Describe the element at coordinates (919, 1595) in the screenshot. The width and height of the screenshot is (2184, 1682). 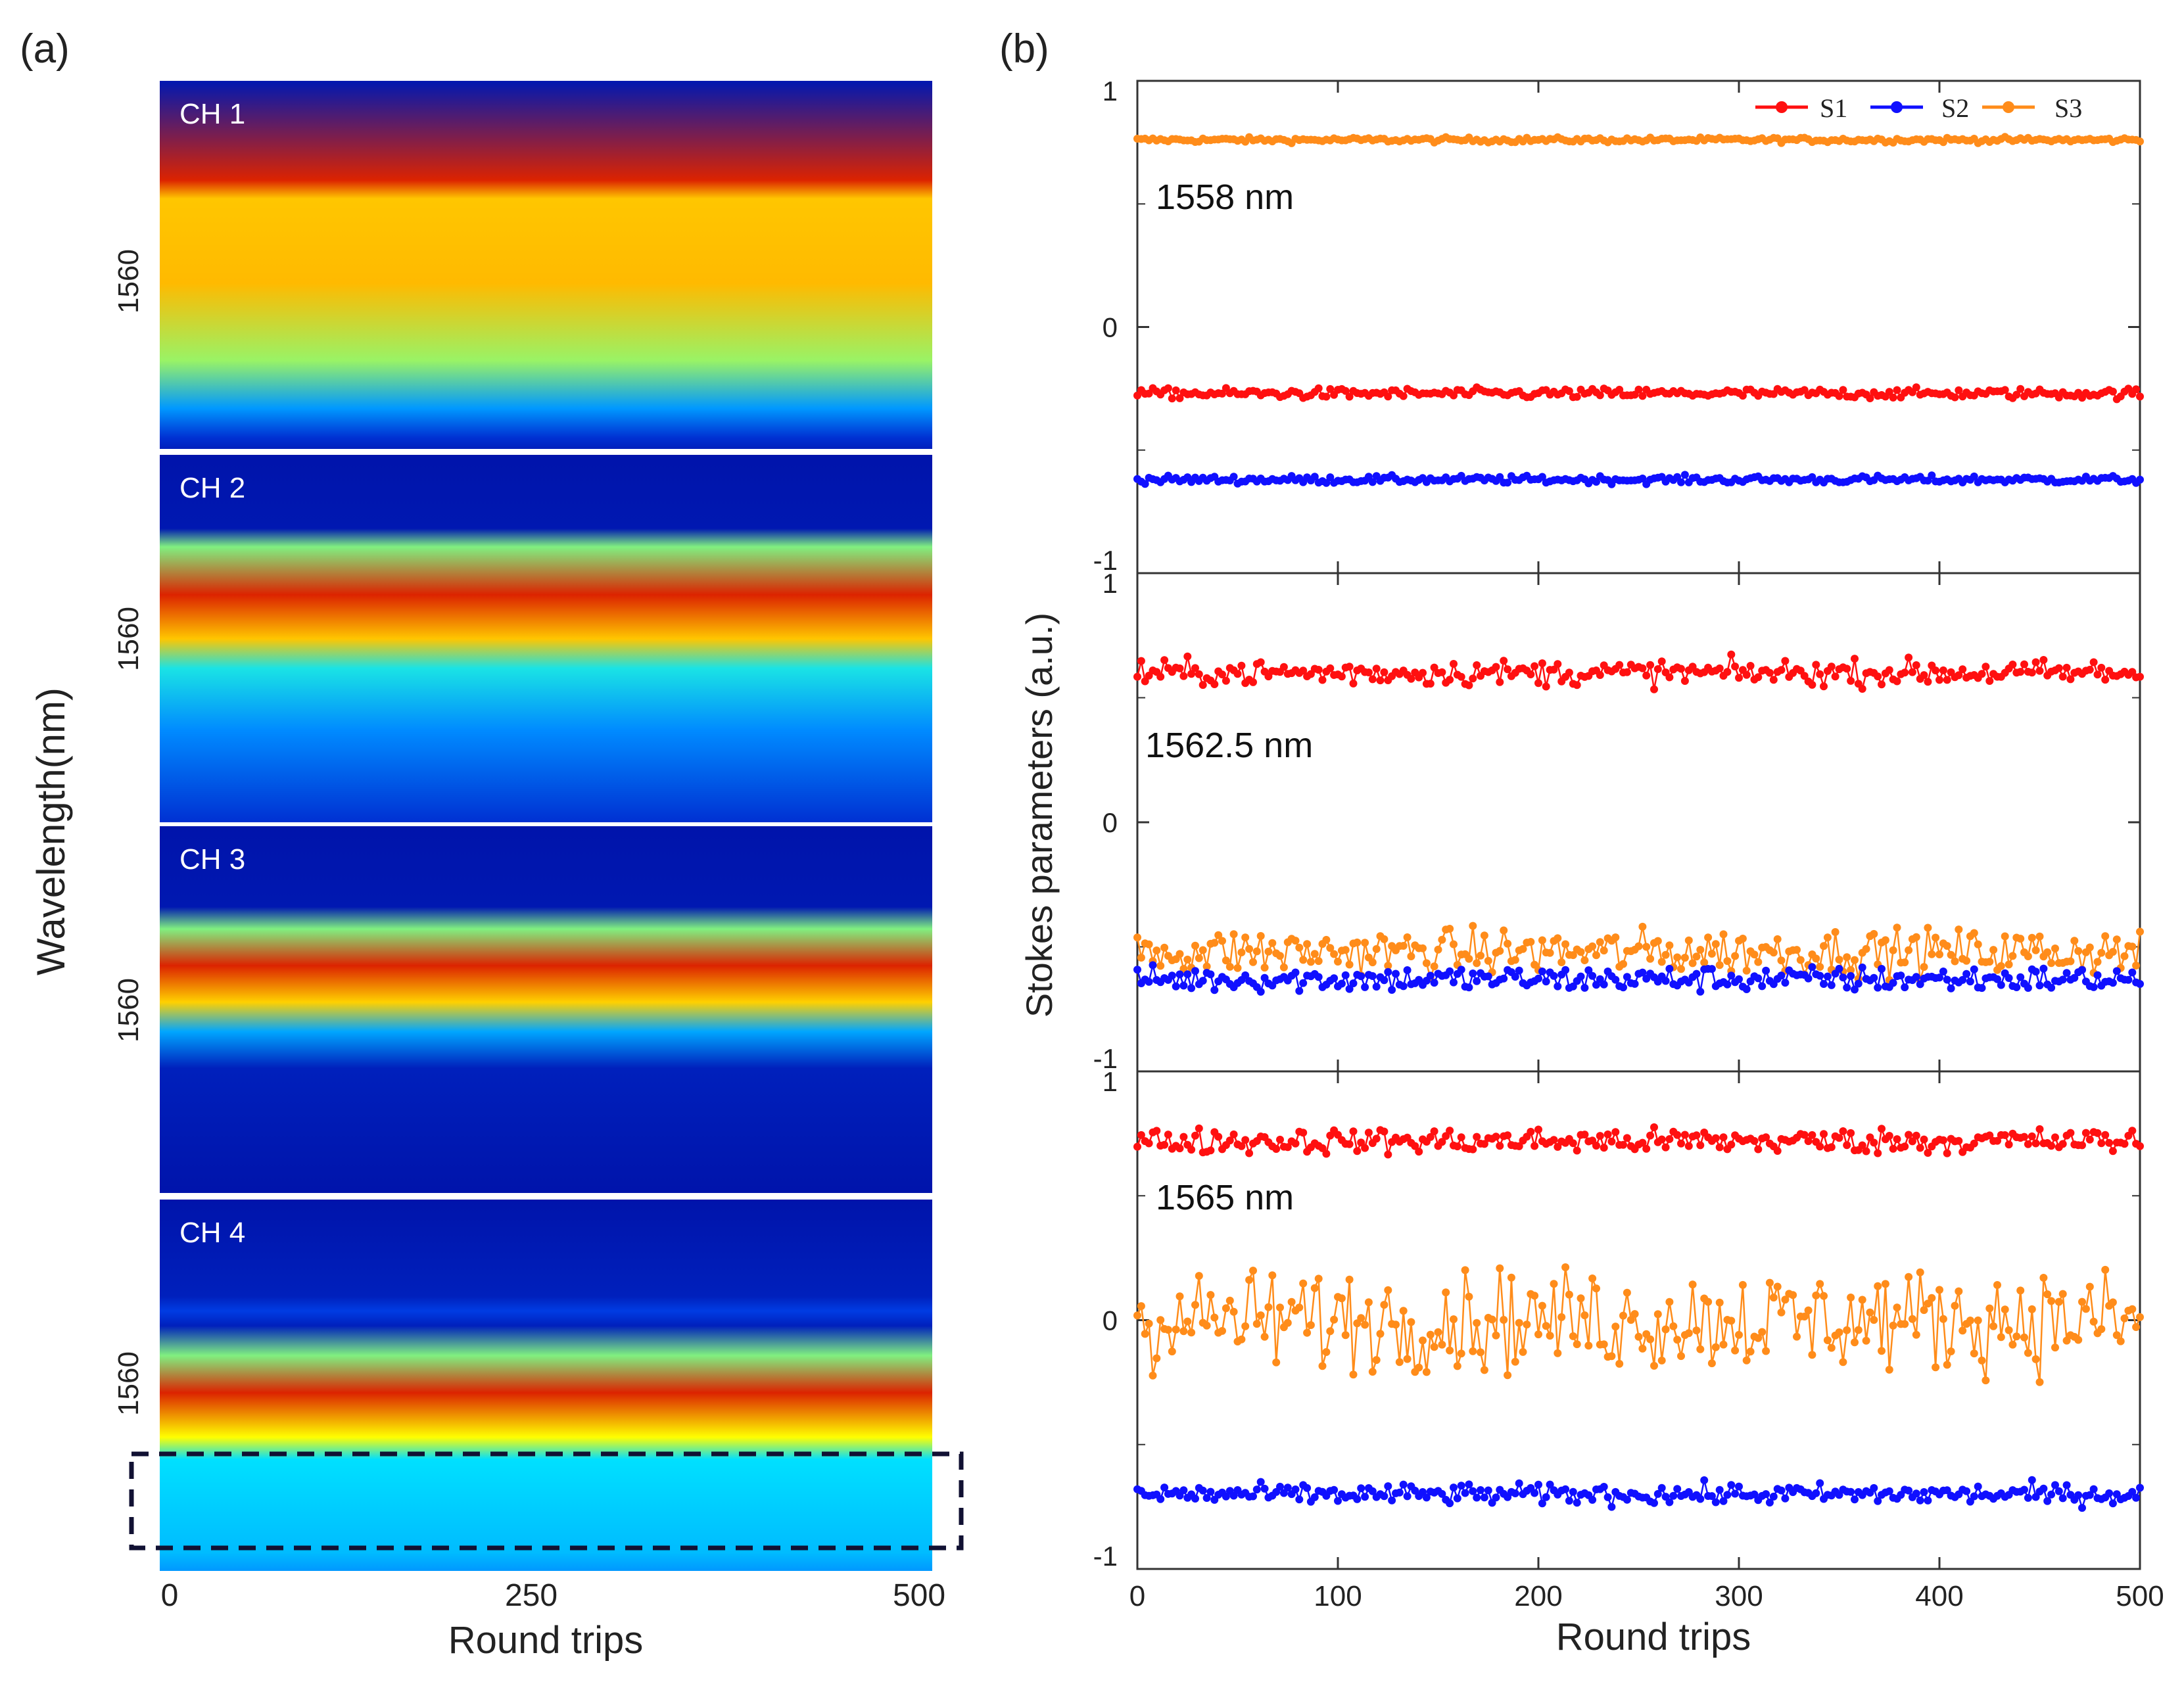
I see `panel-a-xtick-500: 500` at that location.